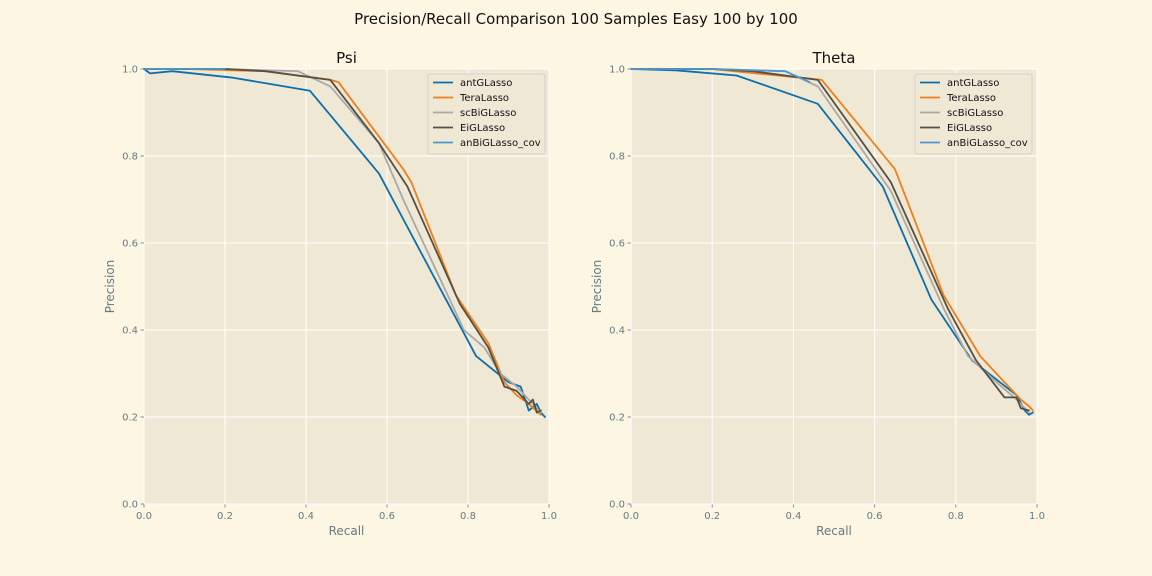 Image resolution: width=1152 pixels, height=576 pixels. Describe the element at coordinates (834, 58) in the screenshot. I see `axes-title: Theta` at that location.